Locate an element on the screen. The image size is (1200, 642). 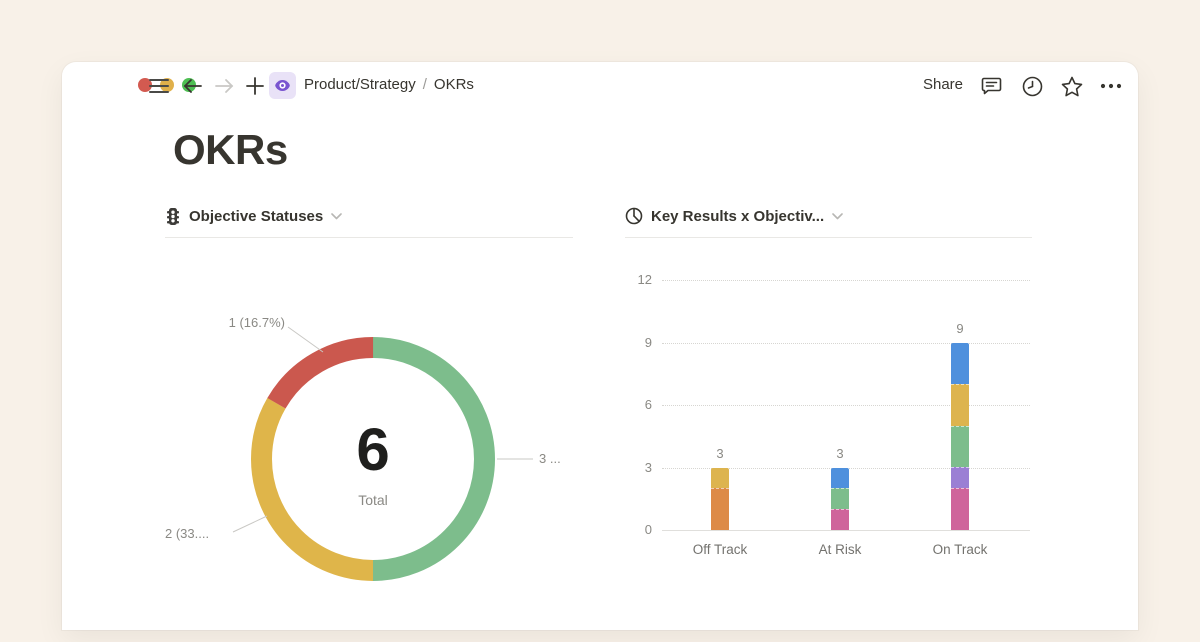
eye-icon is located at coordinates (282, 85).